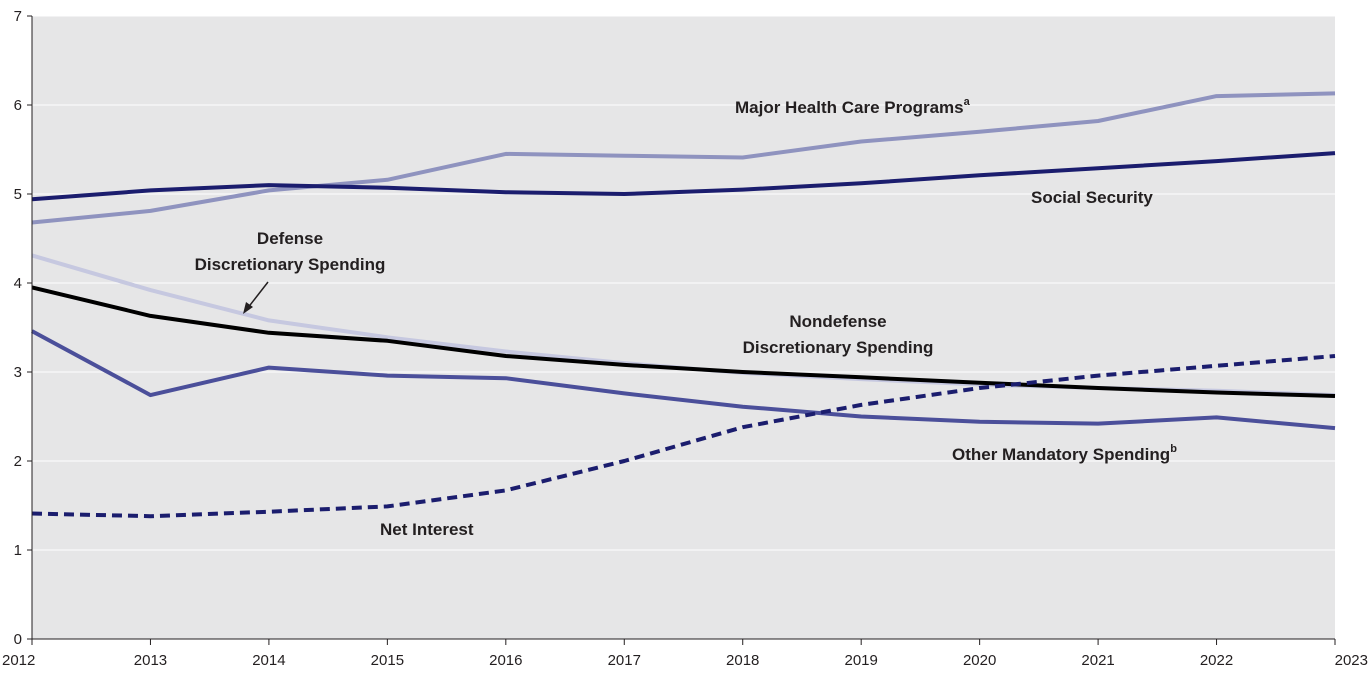  What do you see at coordinates (427, 529) in the screenshot?
I see `label-net-interest: Net Interest` at bounding box center [427, 529].